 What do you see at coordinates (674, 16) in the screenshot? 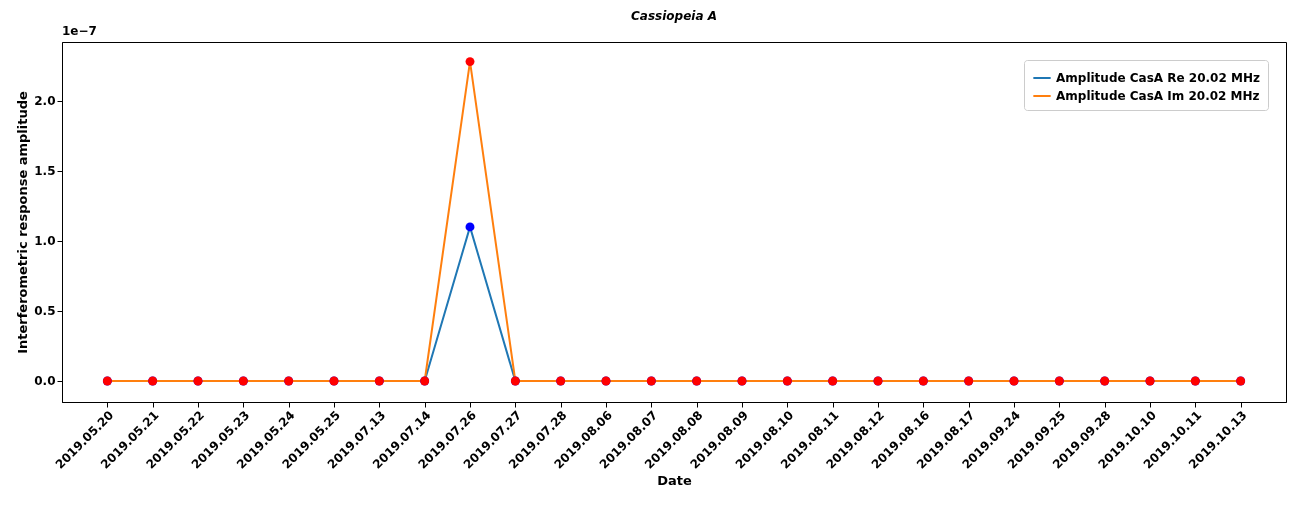
I see `chart-title: Cassiopeia A` at bounding box center [674, 16].